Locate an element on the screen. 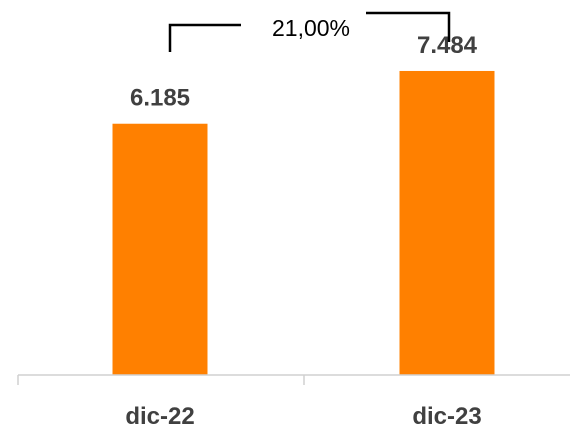  value-labels-group: 6.185 7.484 is located at coordinates (304, 72).